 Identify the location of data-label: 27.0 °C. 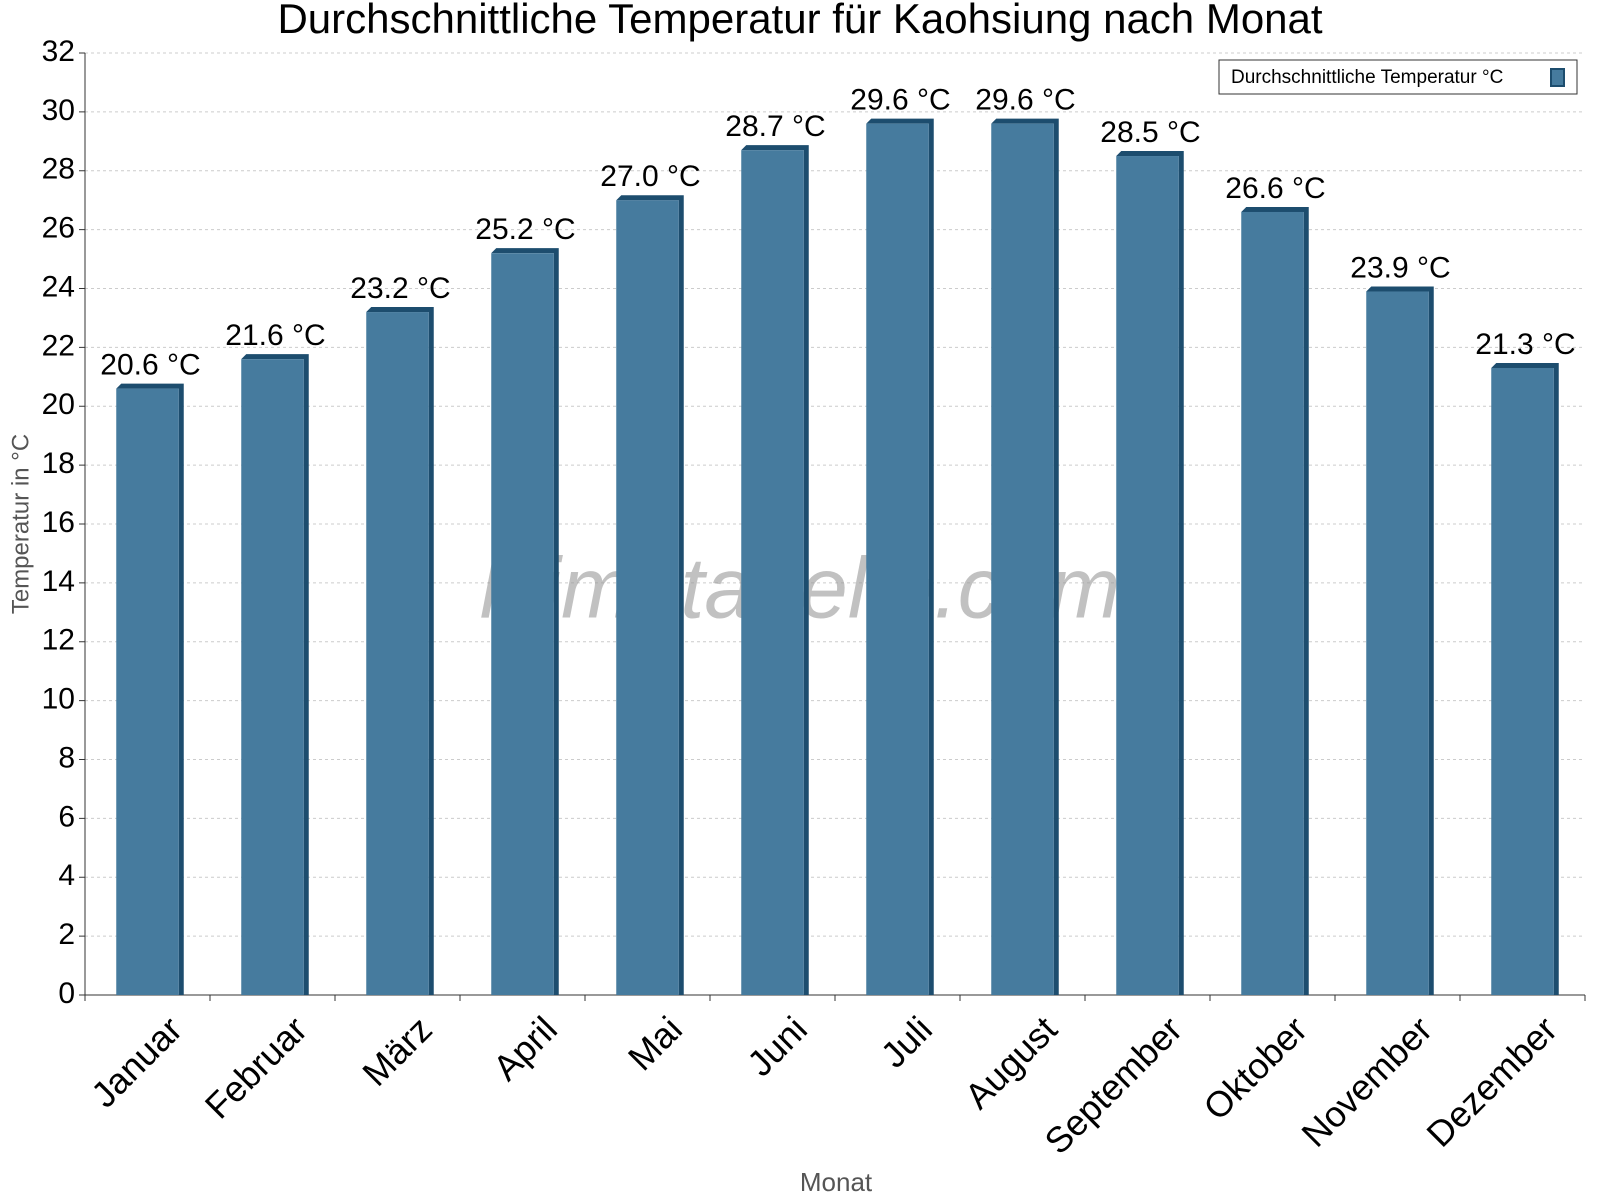
(650, 176).